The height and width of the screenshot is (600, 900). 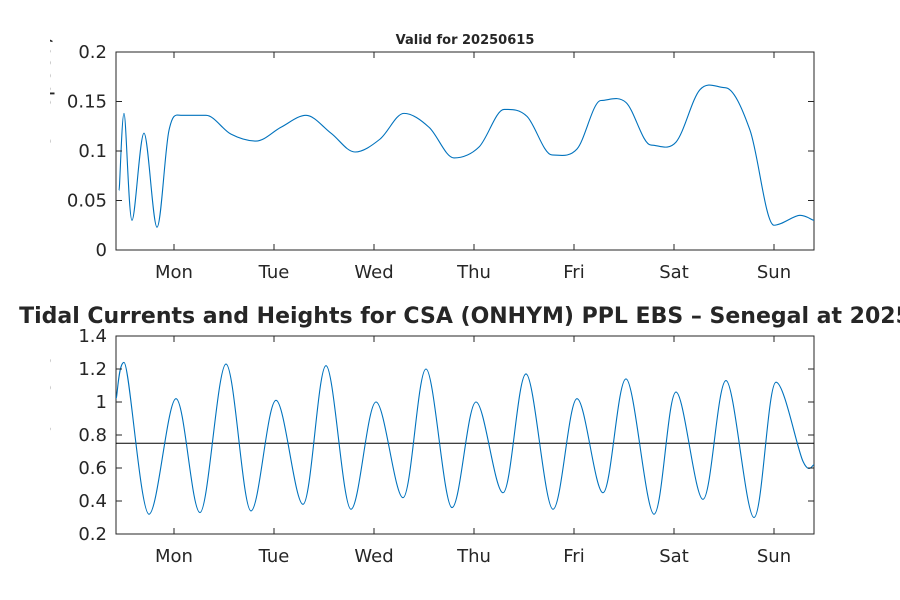 What do you see at coordinates (92, 336) in the screenshot?
I see `y-tick-label: 1.4` at bounding box center [92, 336].